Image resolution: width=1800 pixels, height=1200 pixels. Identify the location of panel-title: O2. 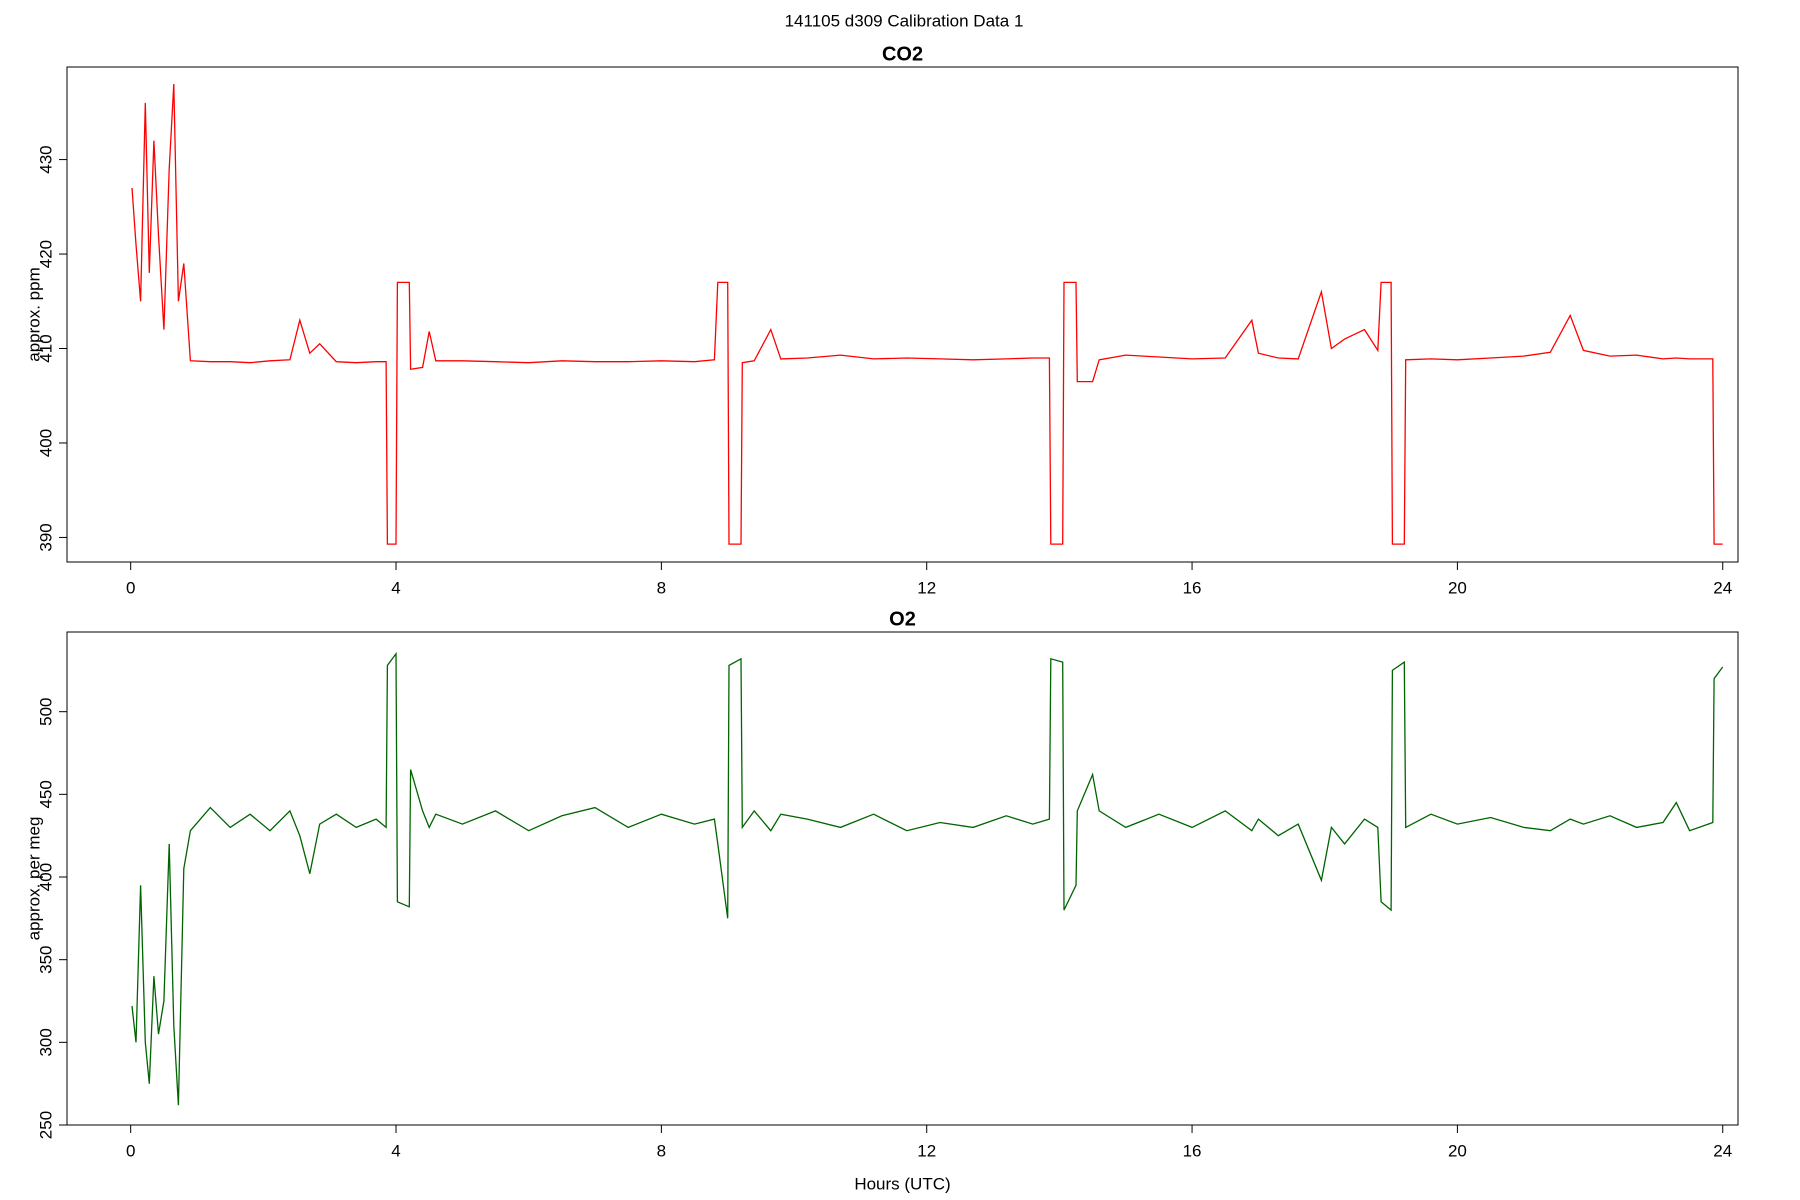
(902, 619).